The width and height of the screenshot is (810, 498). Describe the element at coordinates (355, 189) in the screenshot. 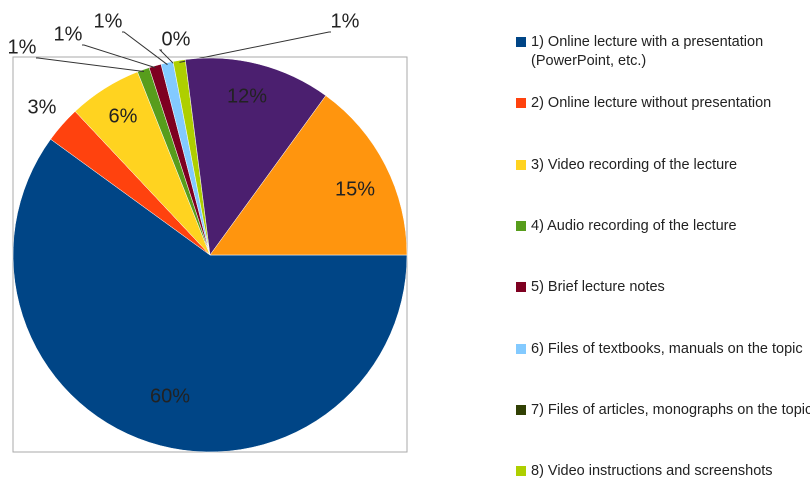

I see `data-label: 15%` at that location.